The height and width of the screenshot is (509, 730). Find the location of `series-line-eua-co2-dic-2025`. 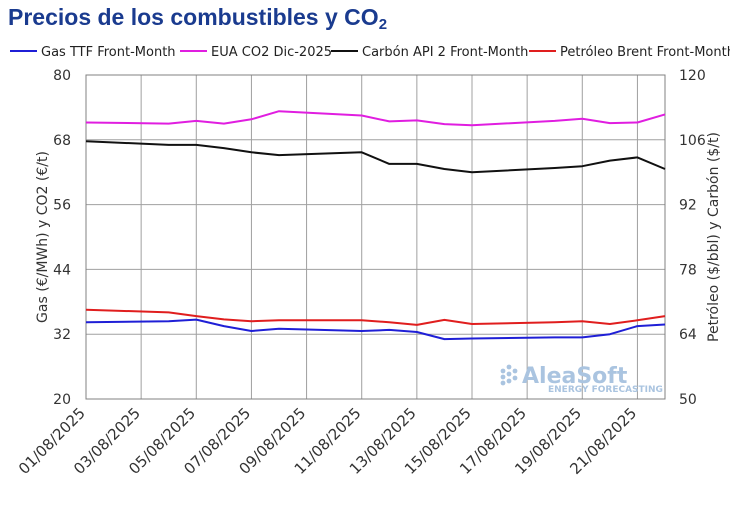

series-line-eua-co2-dic-2025 is located at coordinates (375, 118).